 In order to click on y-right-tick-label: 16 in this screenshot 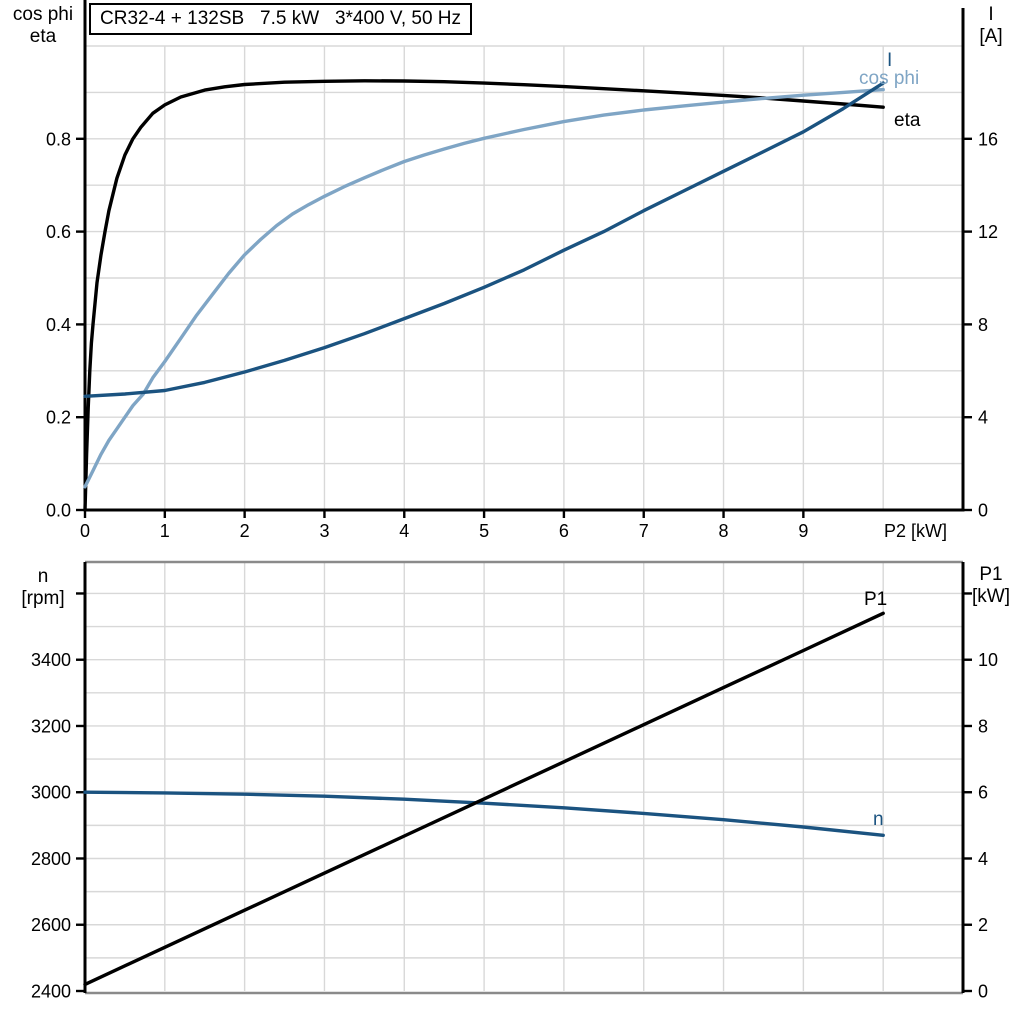, I will do `click(988, 139)`.